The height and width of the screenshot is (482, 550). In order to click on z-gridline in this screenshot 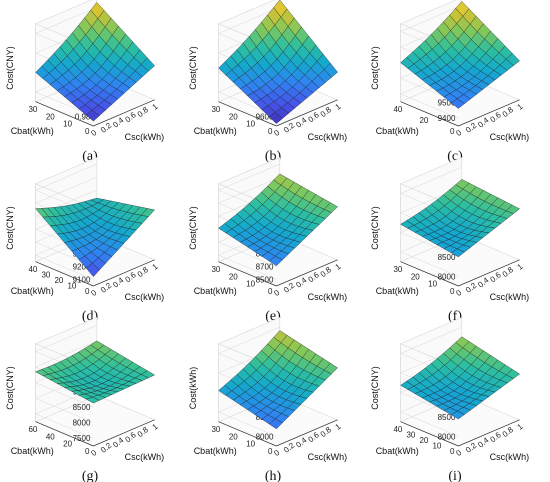, I will do `click(65, 413)`.